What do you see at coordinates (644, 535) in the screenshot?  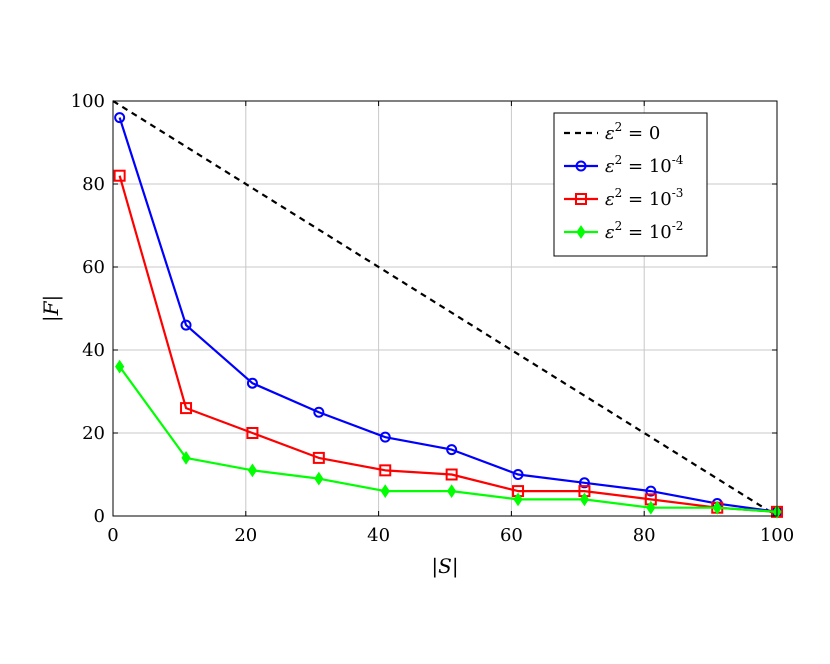 I see `x-tick-label: 80` at bounding box center [644, 535].